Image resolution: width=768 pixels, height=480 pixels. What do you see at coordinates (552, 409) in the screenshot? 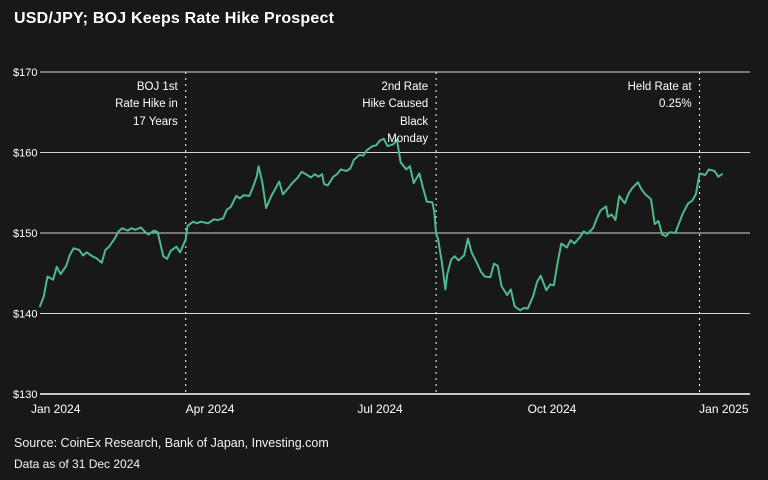
I see `x-tick-label: Oct 2024` at bounding box center [552, 409].